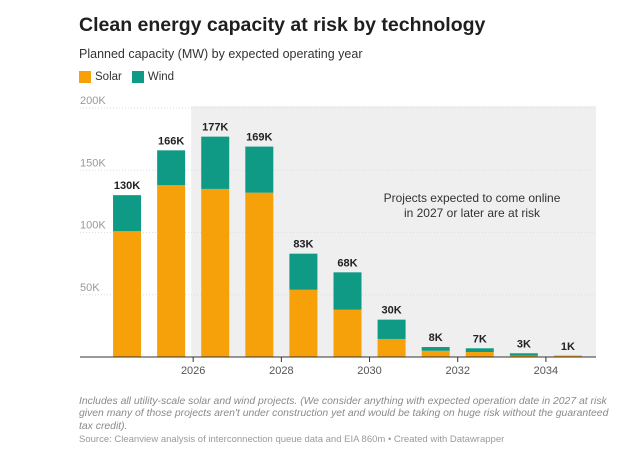 This screenshot has width=639, height=459. What do you see at coordinates (193, 371) in the screenshot?
I see `x-tick-label: 2026` at bounding box center [193, 371].